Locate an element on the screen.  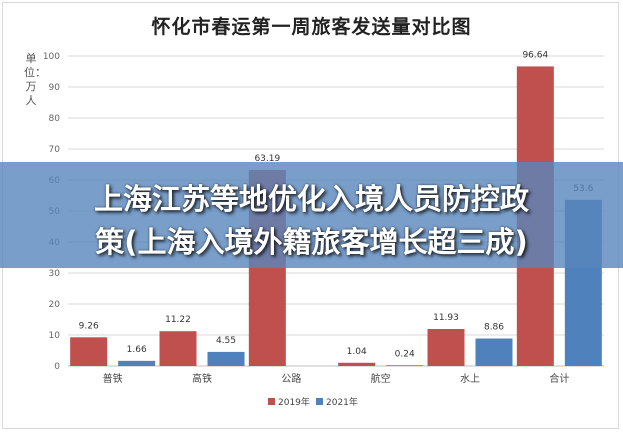
data-label: 4.55 is located at coordinates (226, 341).